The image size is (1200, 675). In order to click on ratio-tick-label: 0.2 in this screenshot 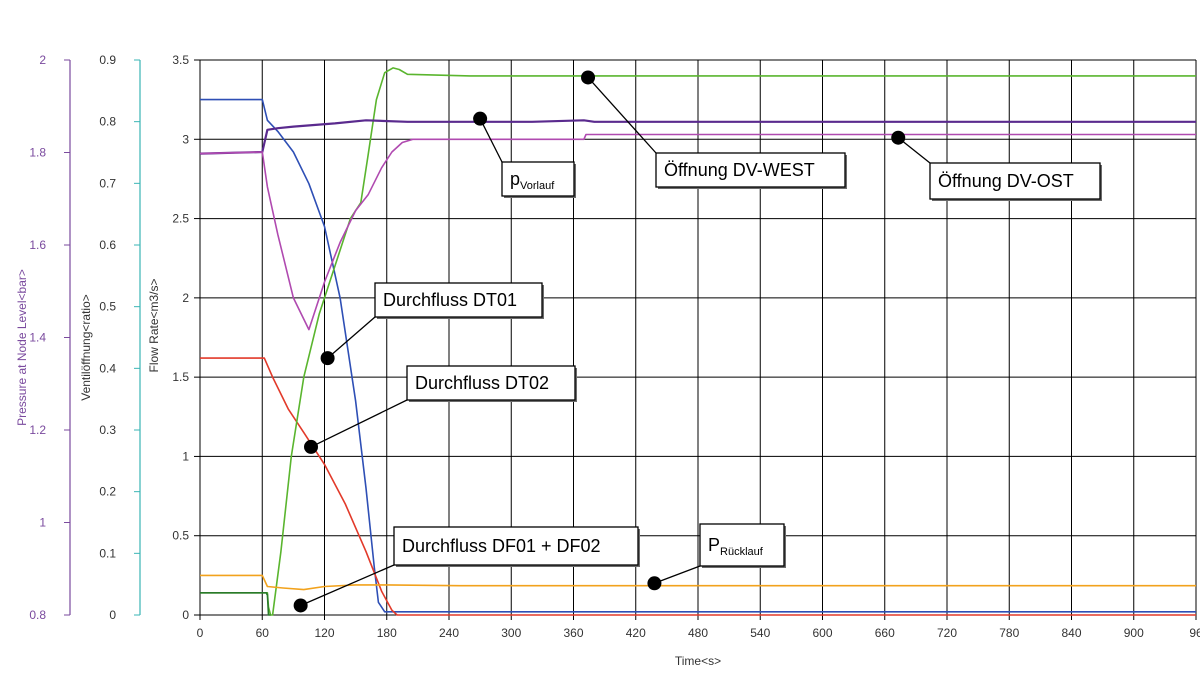, I will do `click(107, 492)`.